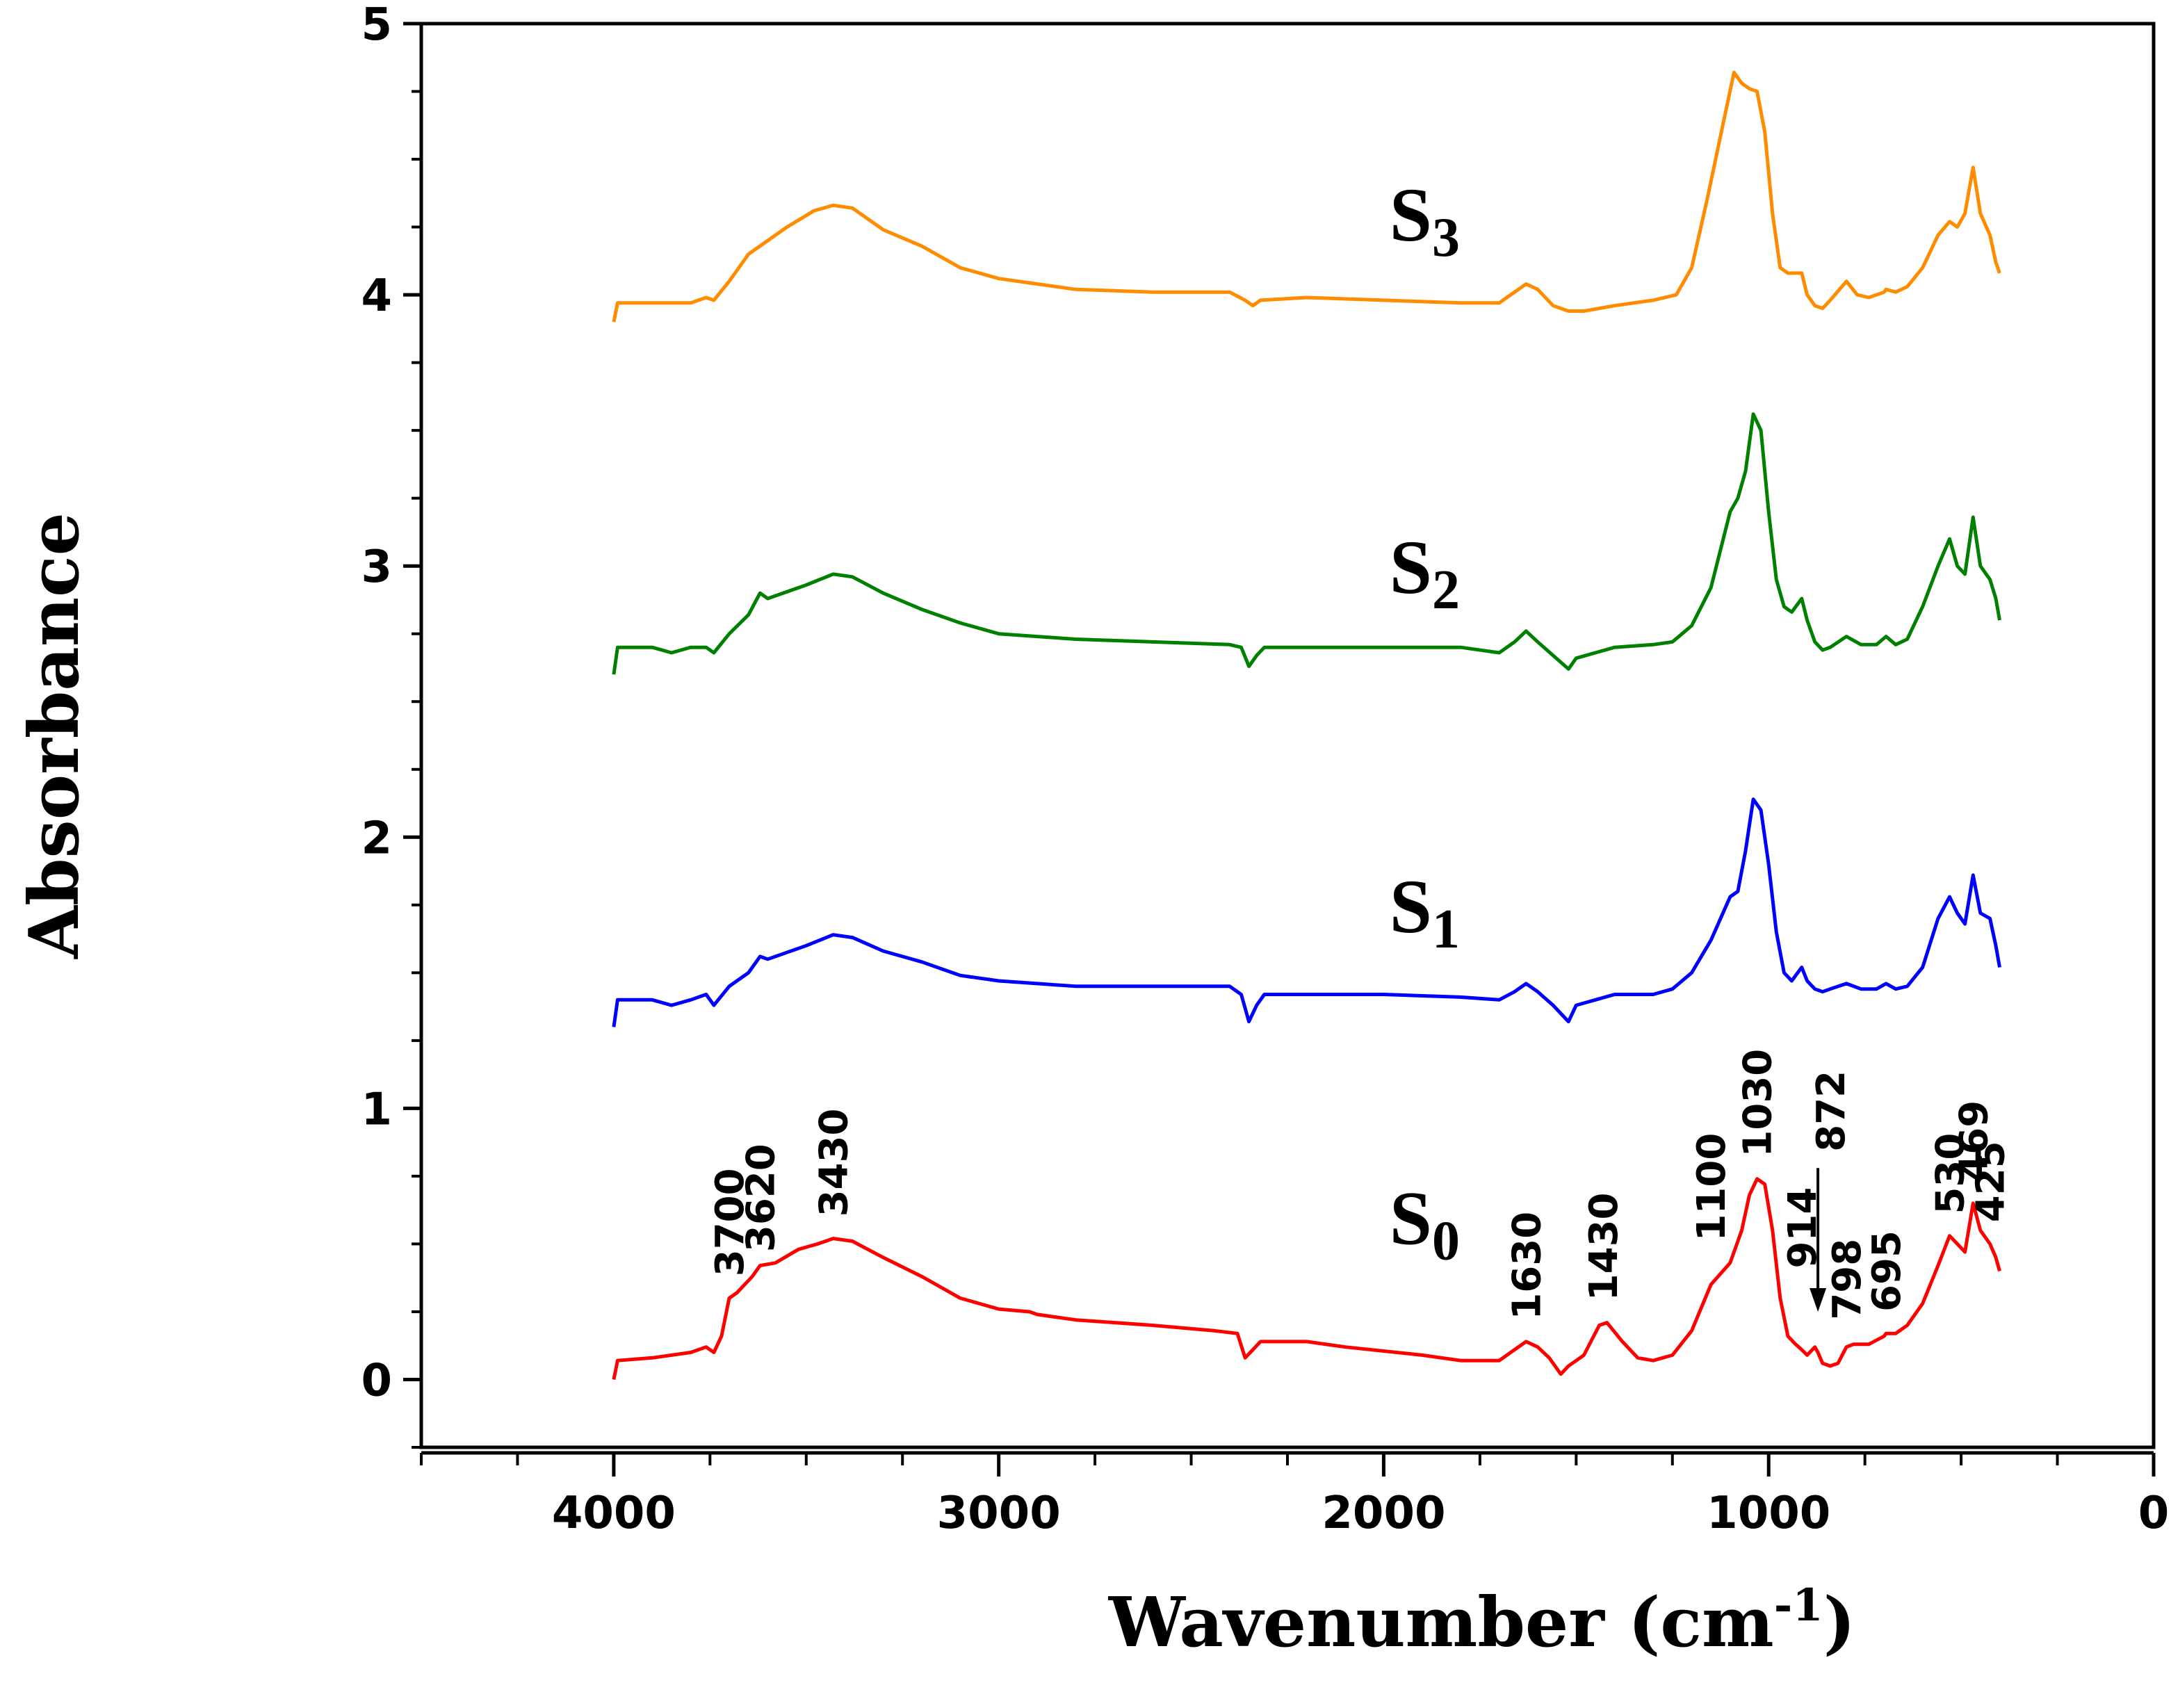  What do you see at coordinates (835, 1163) in the screenshot?
I see `peak-label: 3430` at bounding box center [835, 1163].